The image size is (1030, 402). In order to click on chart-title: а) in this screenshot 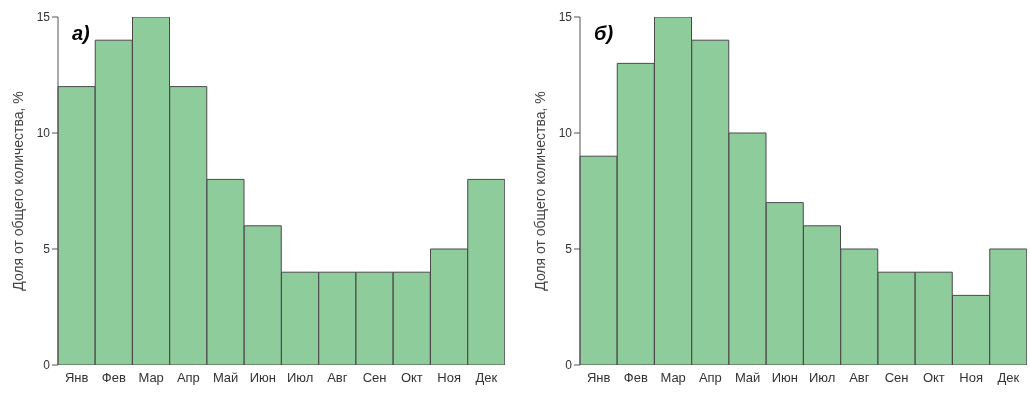, I will do `click(81, 33)`.